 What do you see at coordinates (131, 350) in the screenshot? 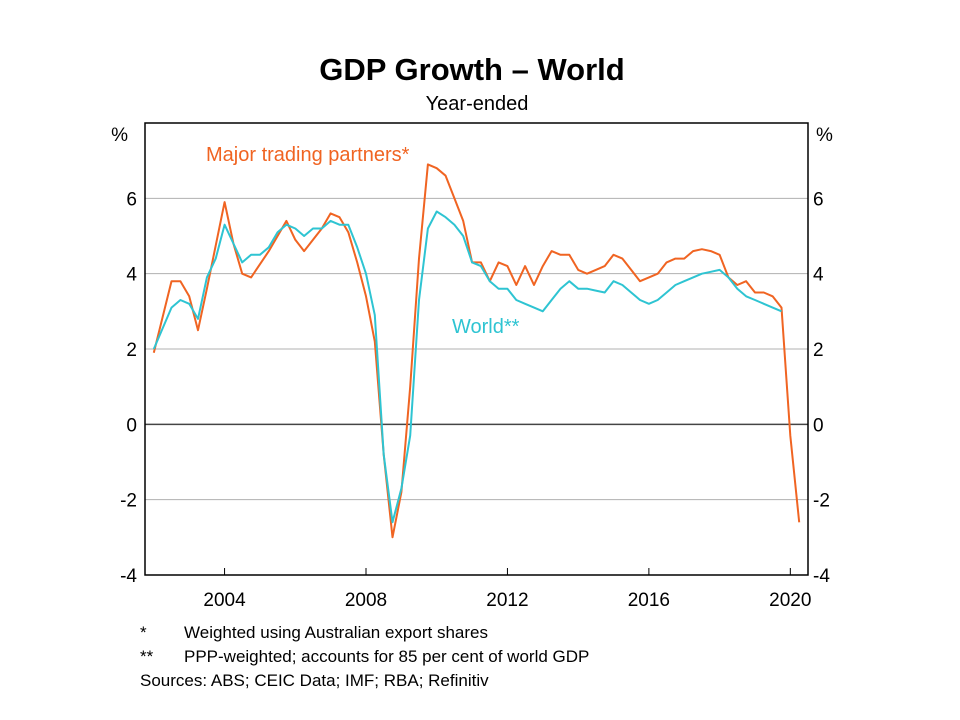
I see `y-tick-label-left: 2` at bounding box center [131, 350].